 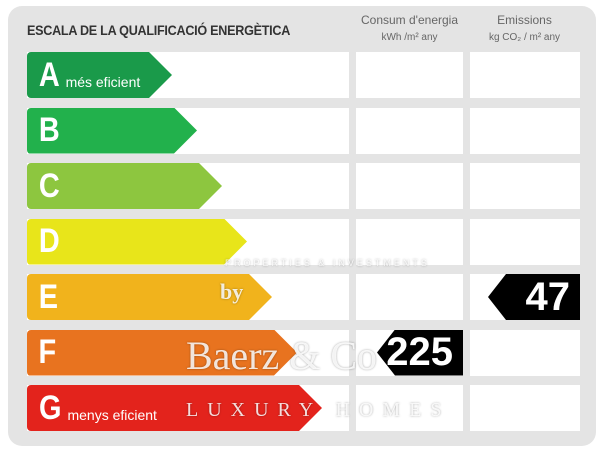 What do you see at coordinates (300, 186) in the screenshot?
I see `rating-row-c: C` at bounding box center [300, 186].